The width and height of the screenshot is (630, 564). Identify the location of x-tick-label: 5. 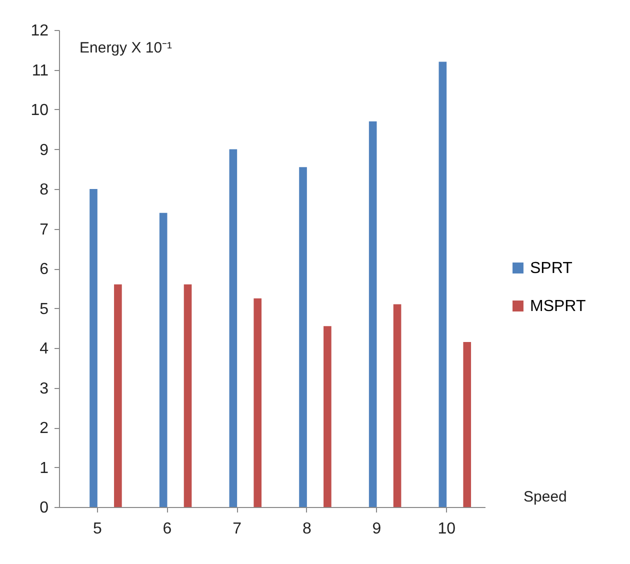
(97, 529).